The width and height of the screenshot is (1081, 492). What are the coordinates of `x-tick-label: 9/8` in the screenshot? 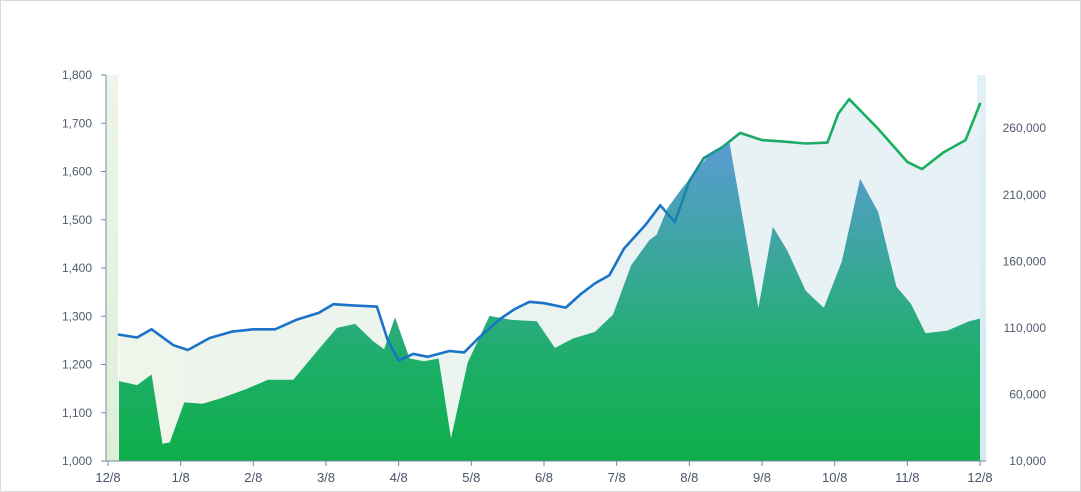 It's located at (762, 477).